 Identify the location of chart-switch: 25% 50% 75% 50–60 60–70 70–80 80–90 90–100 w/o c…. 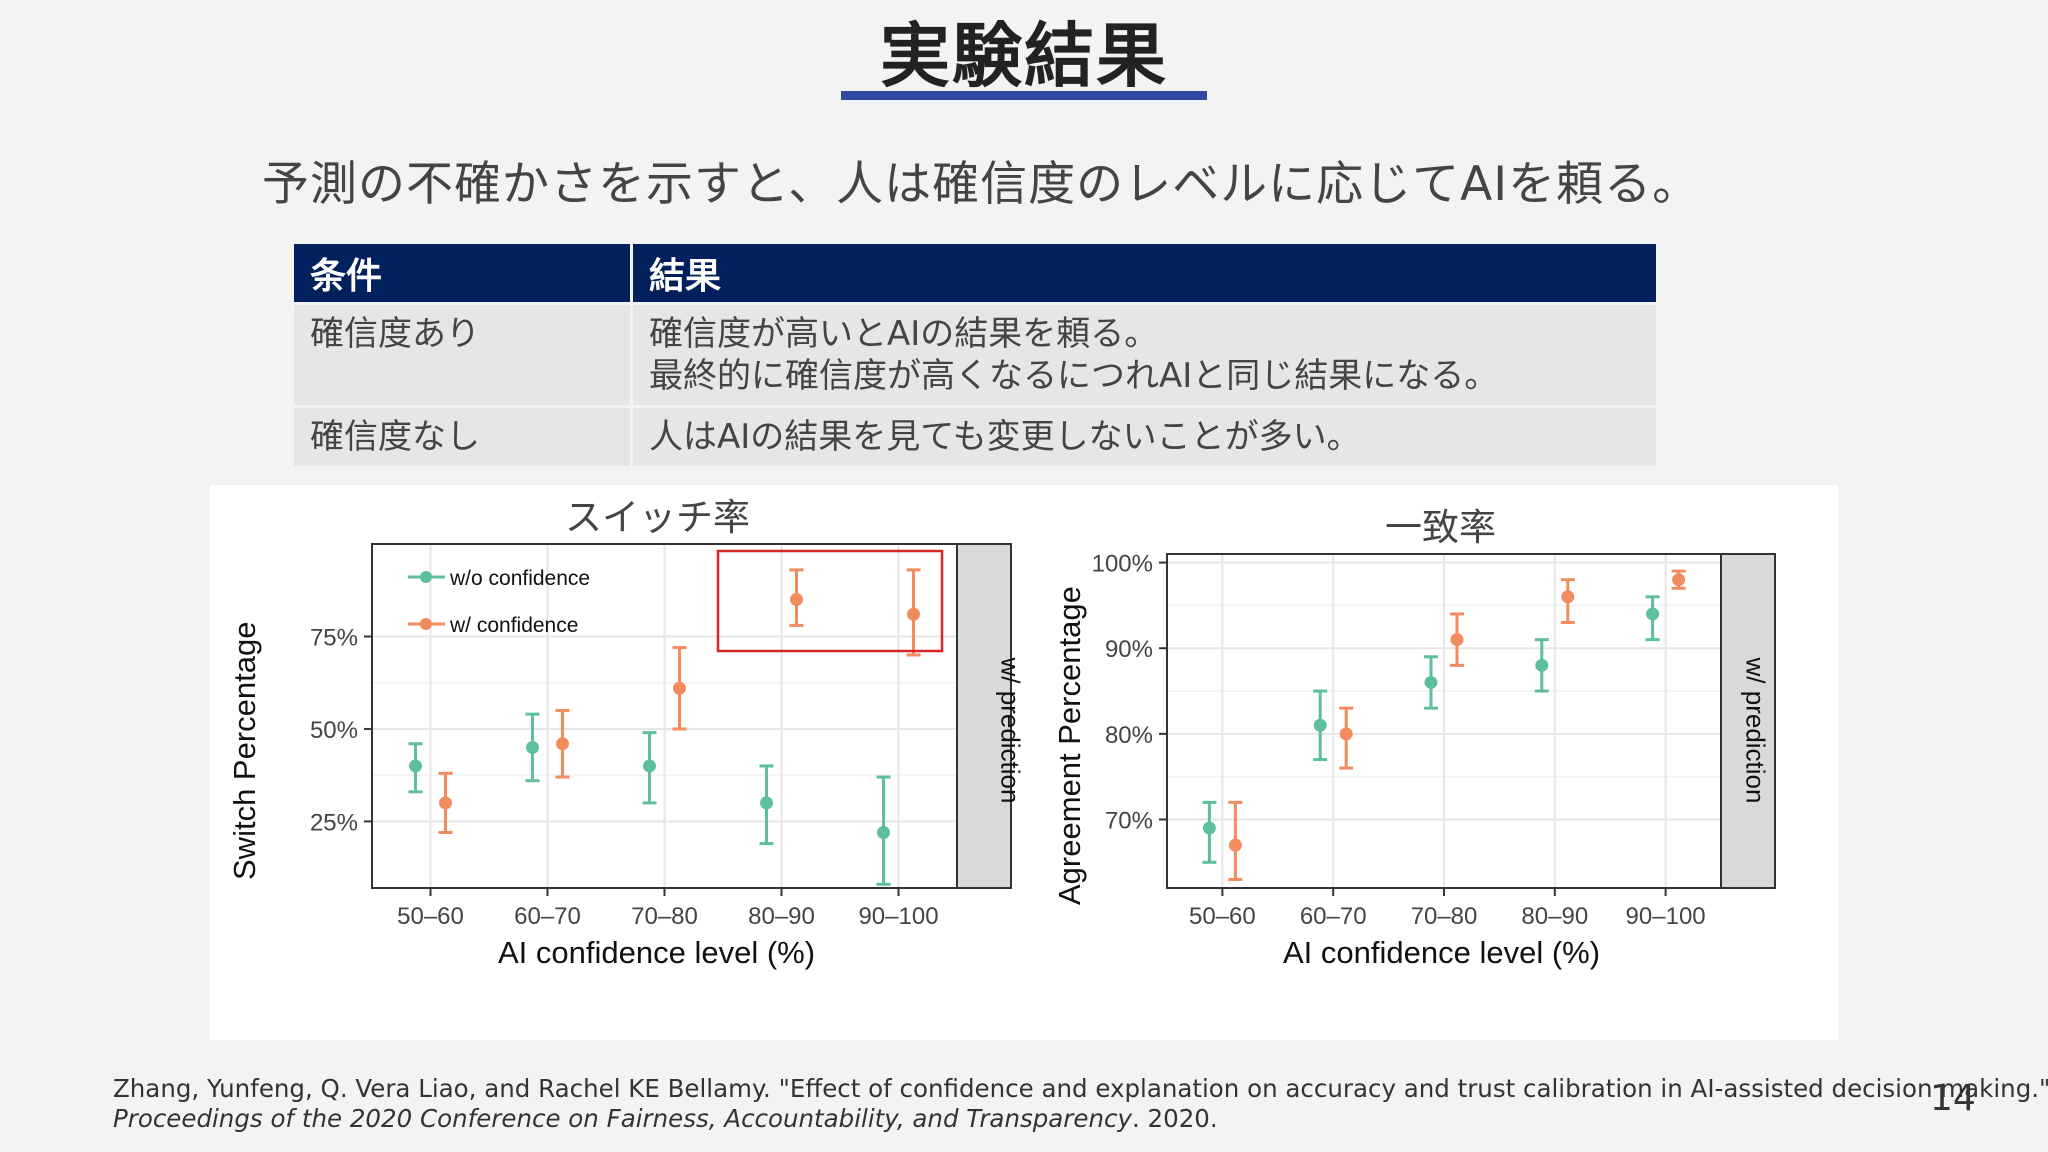
(661, 736).